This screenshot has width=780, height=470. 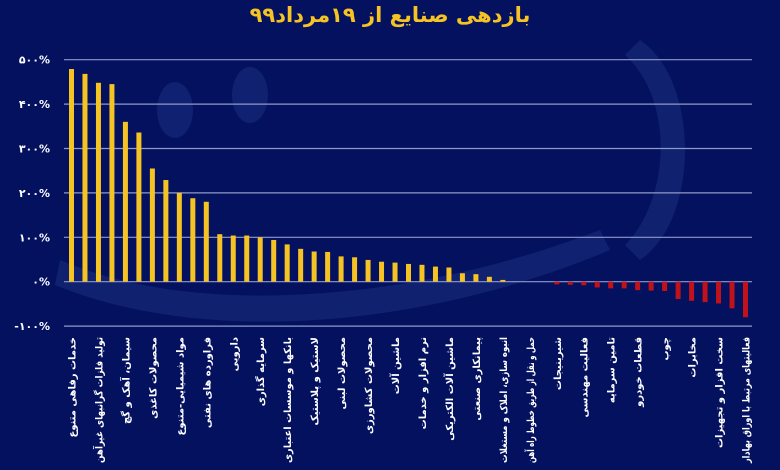 What do you see at coordinates (423, 383) in the screenshot?
I see `x-tick-label: نرم افزار و خدمات` at bounding box center [423, 383].